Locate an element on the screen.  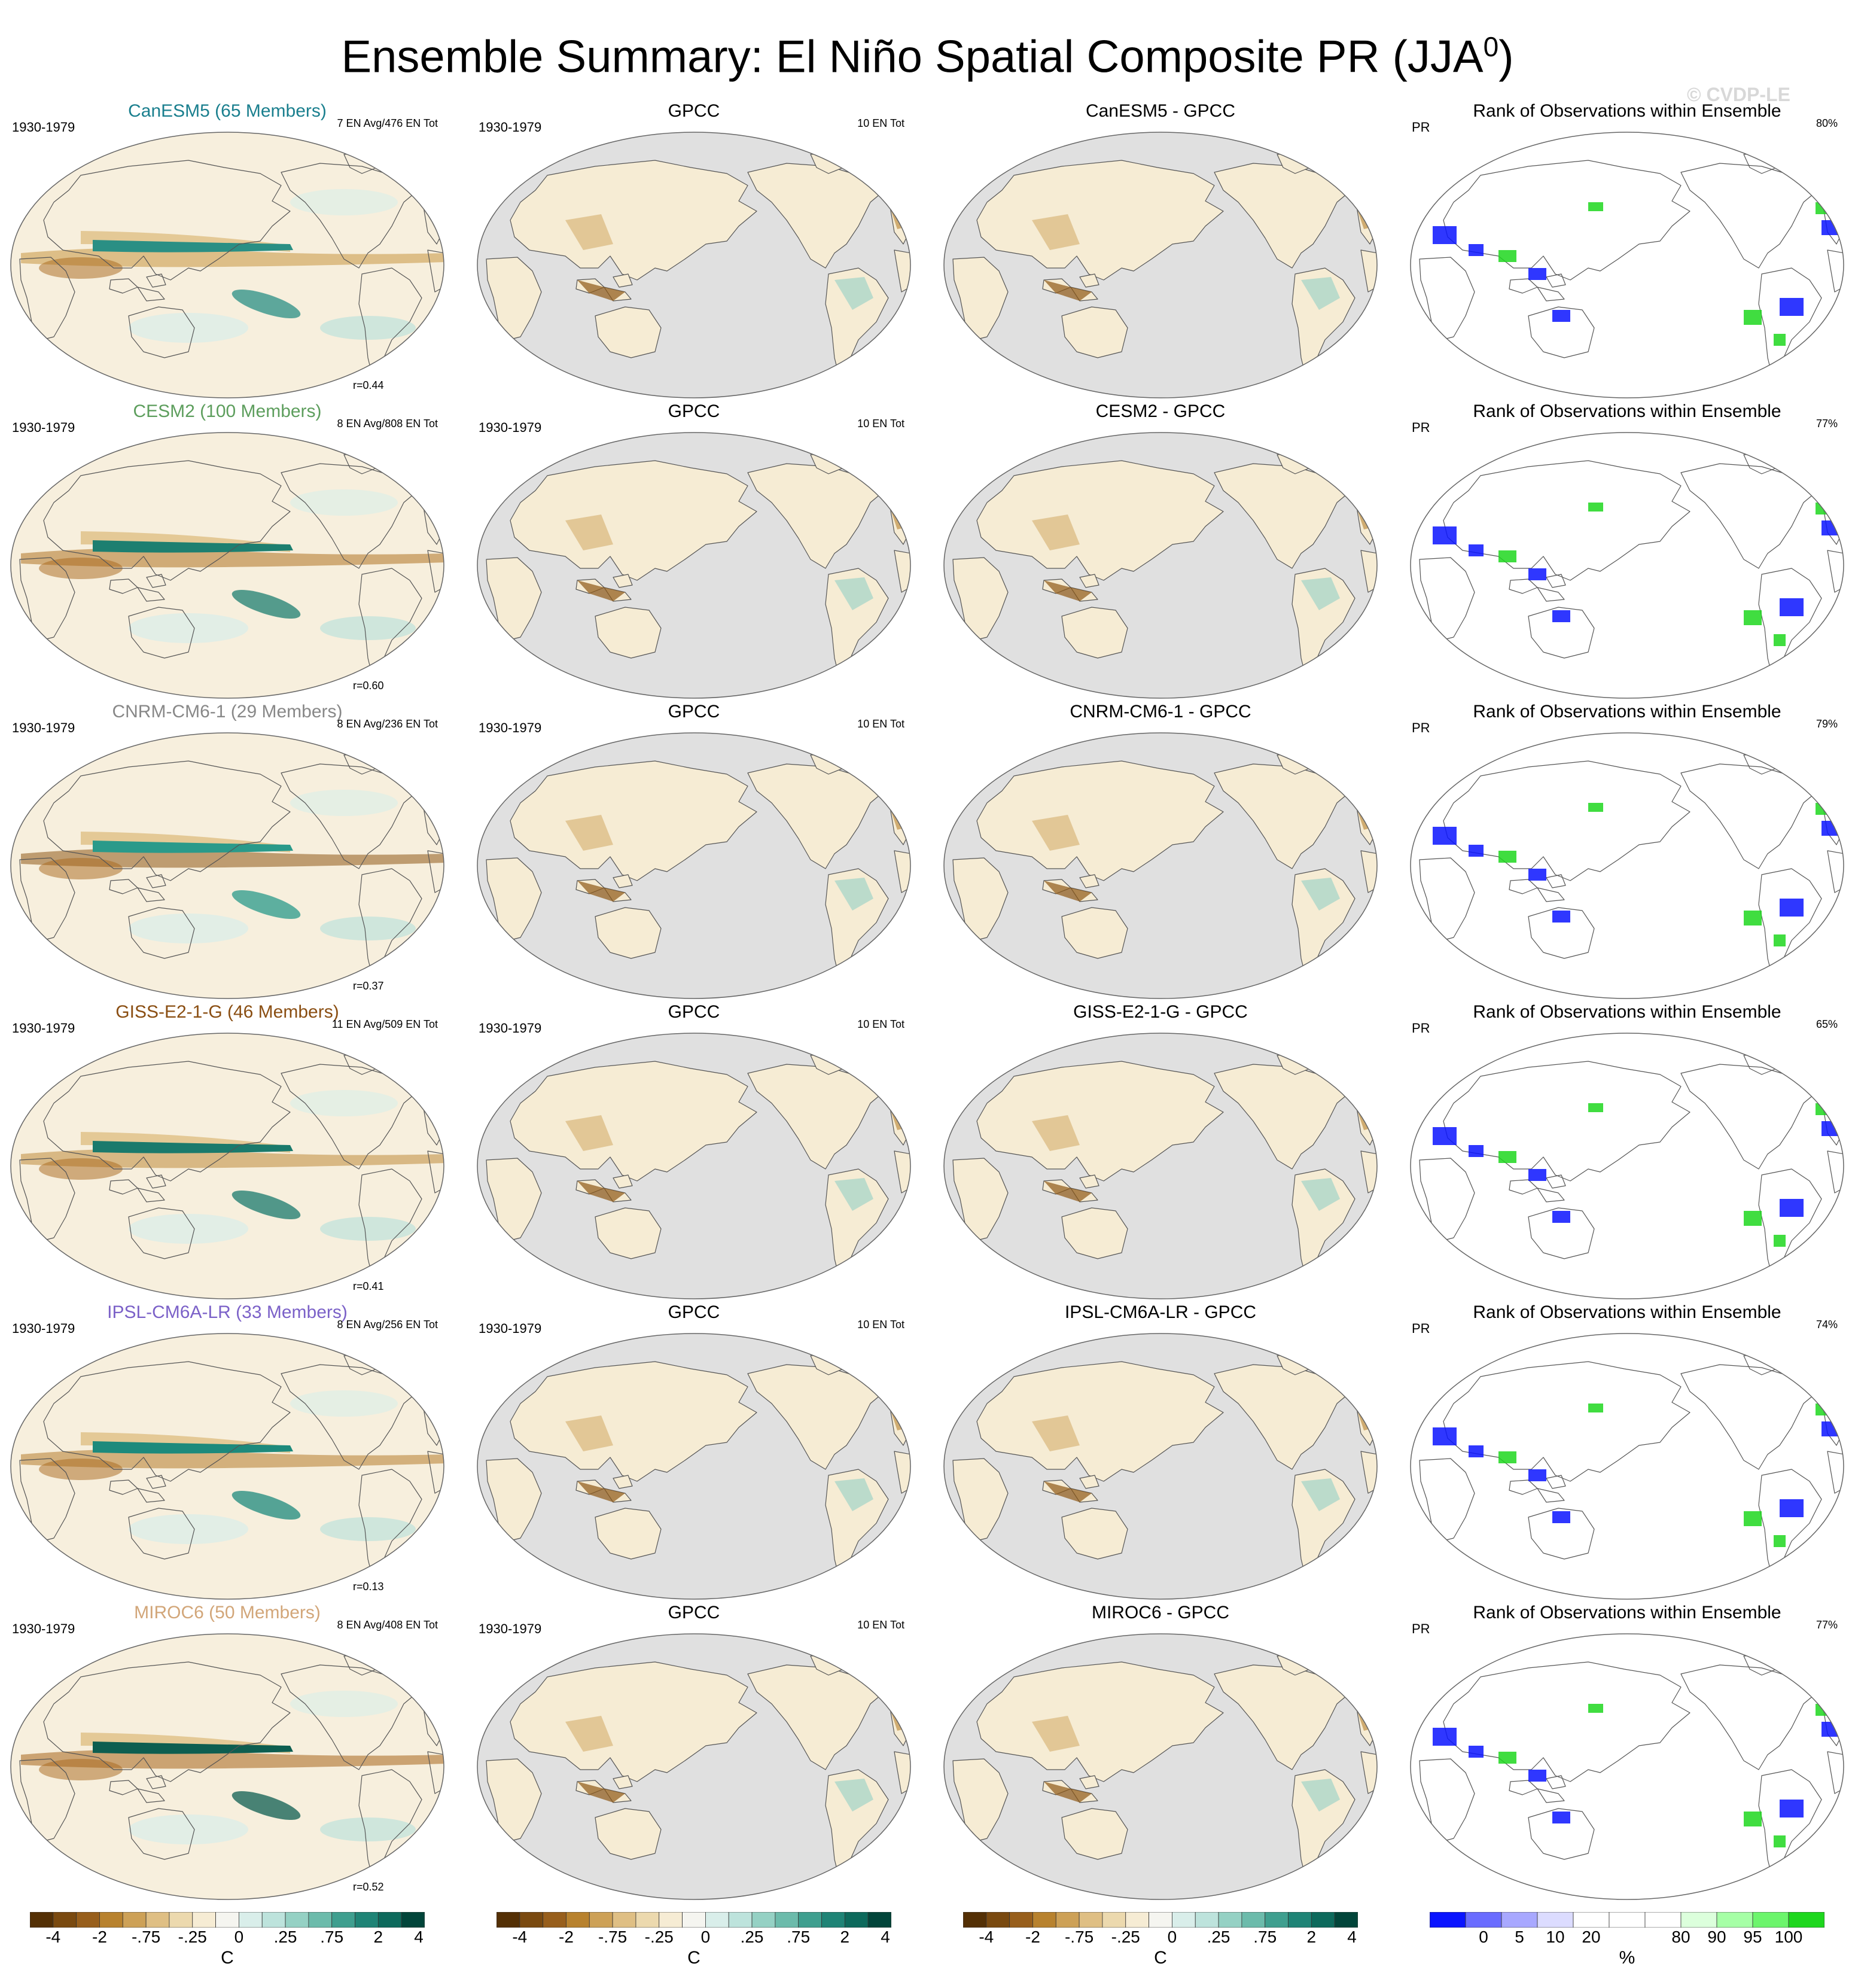
colorbar-tick-label: -4 is located at coordinates (53, 1937).